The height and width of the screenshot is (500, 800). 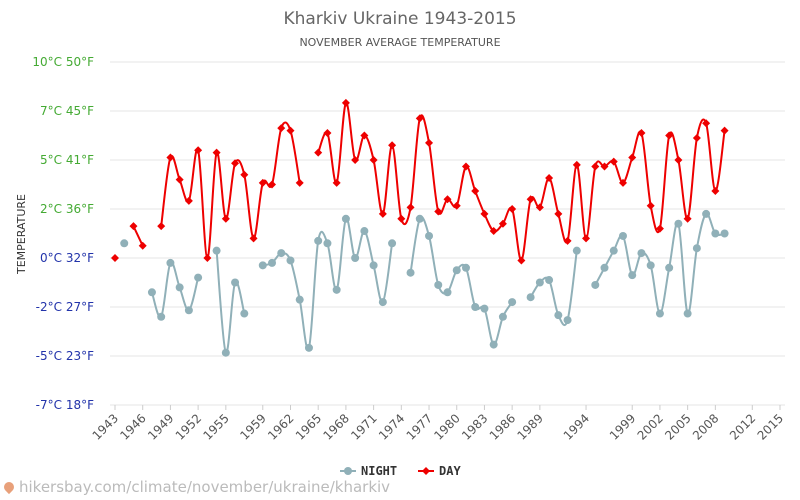 What do you see at coordinates (439, 471) in the screenshot?
I see `legend-item-day: DAY` at bounding box center [439, 471].